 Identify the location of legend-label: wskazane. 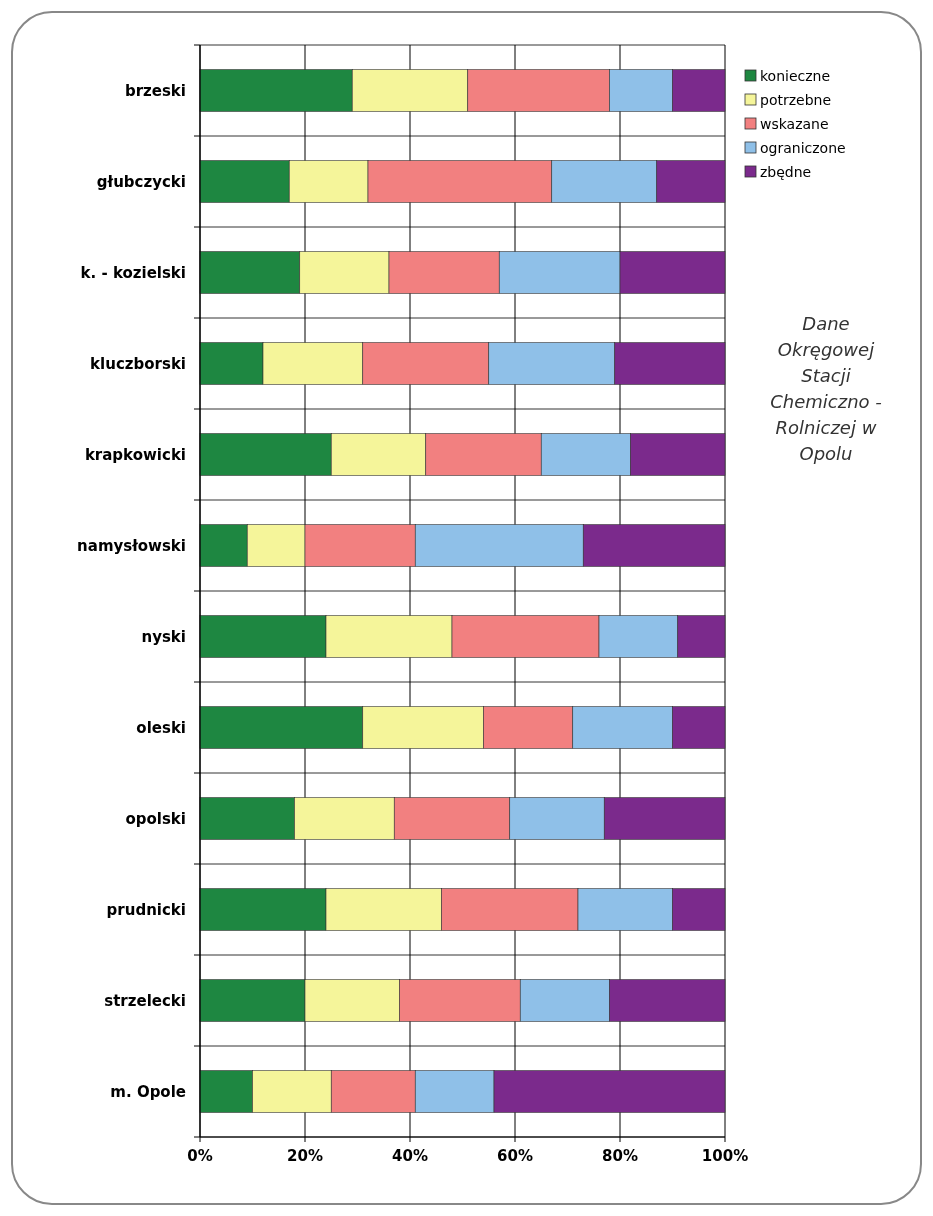
(794, 123).